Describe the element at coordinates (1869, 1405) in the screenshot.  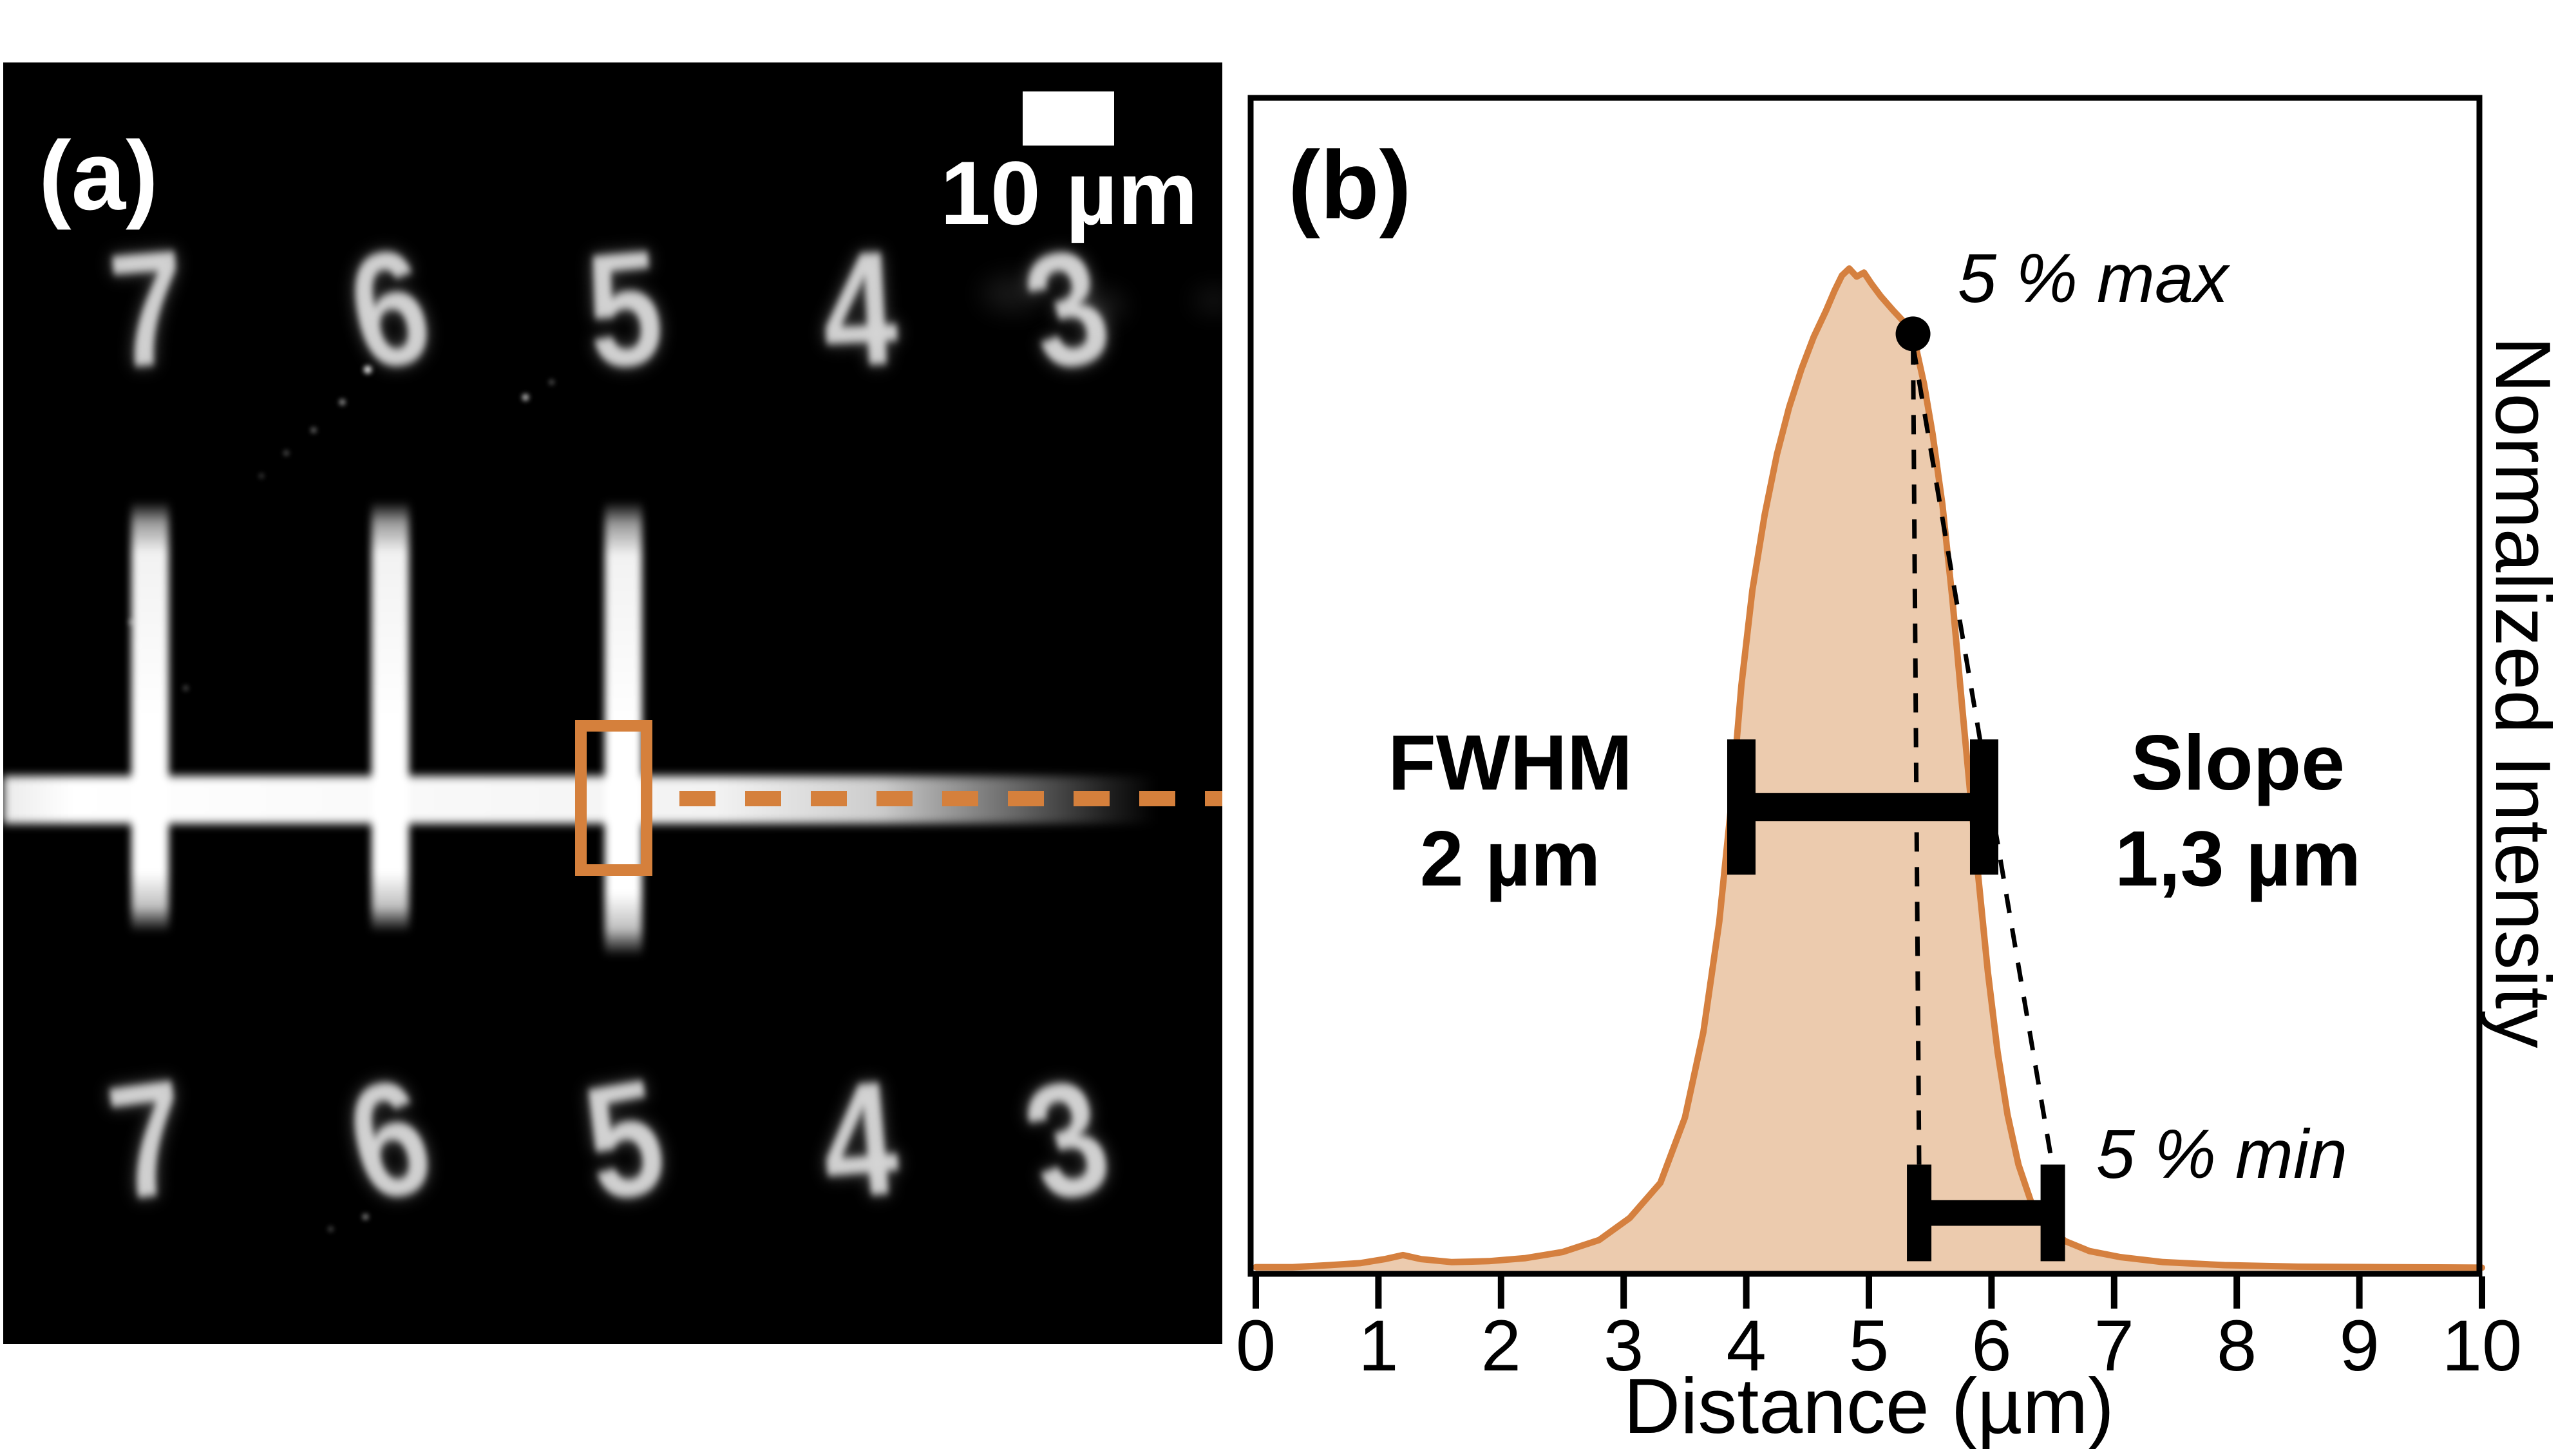
I see `x-axis-label: Distance (µm)` at that location.